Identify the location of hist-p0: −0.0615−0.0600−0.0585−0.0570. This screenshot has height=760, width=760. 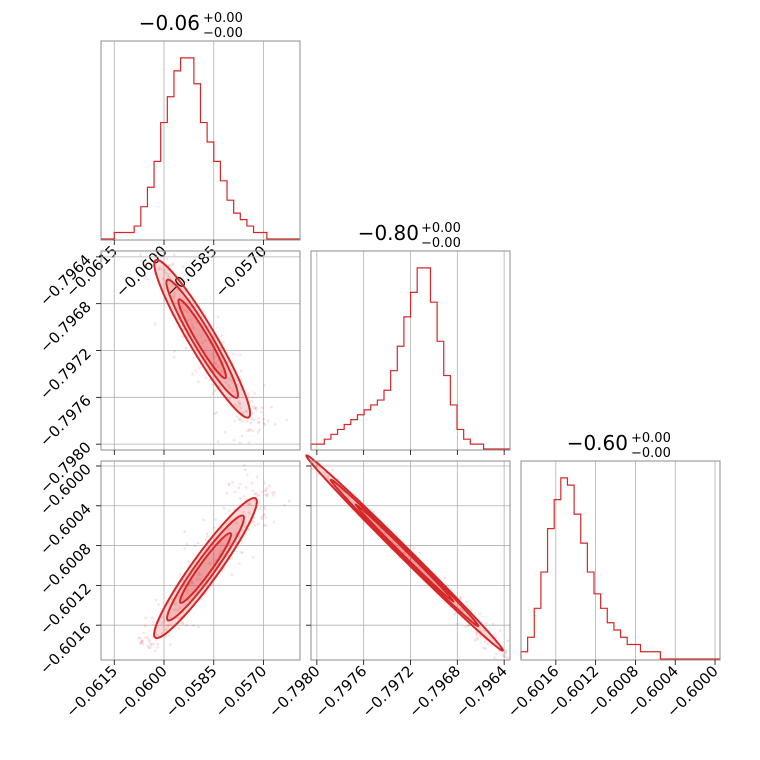
(181, 170).